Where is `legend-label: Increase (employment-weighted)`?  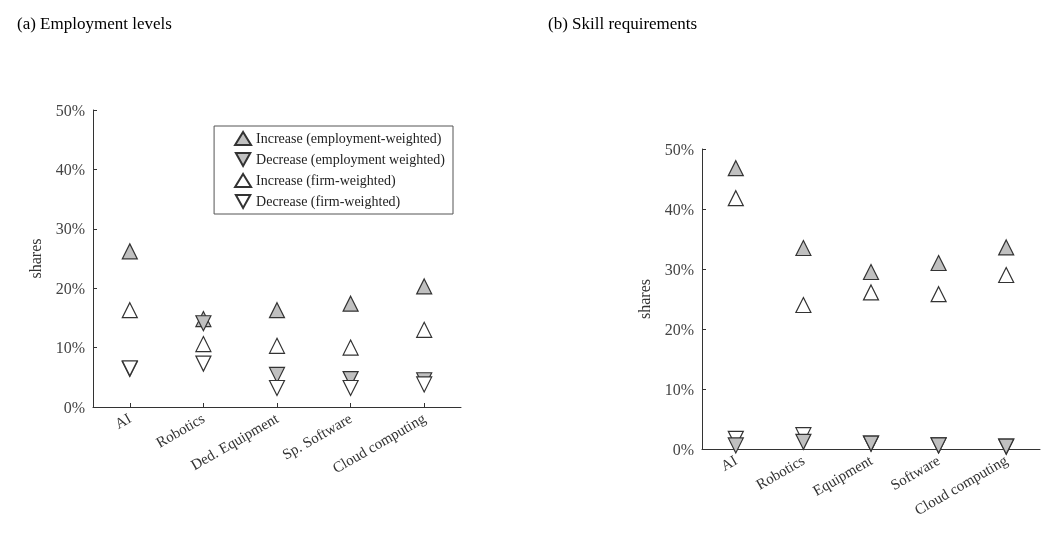
legend-label: Increase (employment-weighted) is located at coordinates (349, 139).